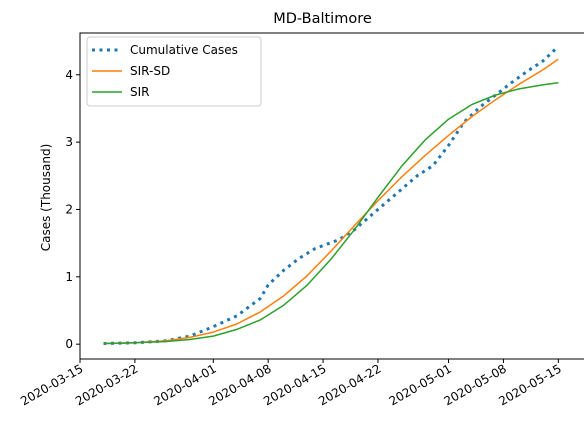 The width and height of the screenshot is (584, 430). Describe the element at coordinates (69, 344) in the screenshot. I see `y-tick-label: 0` at that location.